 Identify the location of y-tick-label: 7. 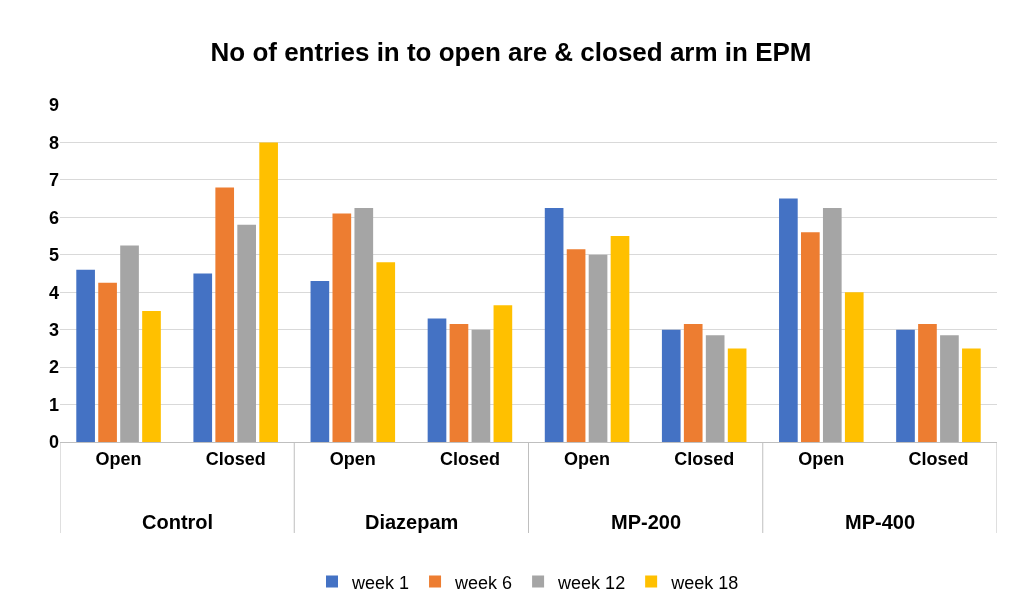
(53, 180).